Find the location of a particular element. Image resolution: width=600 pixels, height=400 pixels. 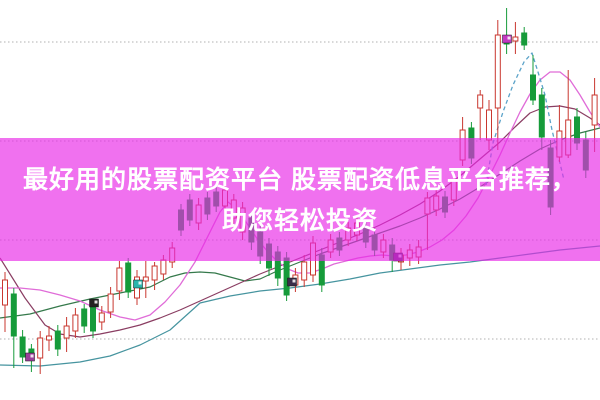

ma-spike-cyan is located at coordinates (525, 119).